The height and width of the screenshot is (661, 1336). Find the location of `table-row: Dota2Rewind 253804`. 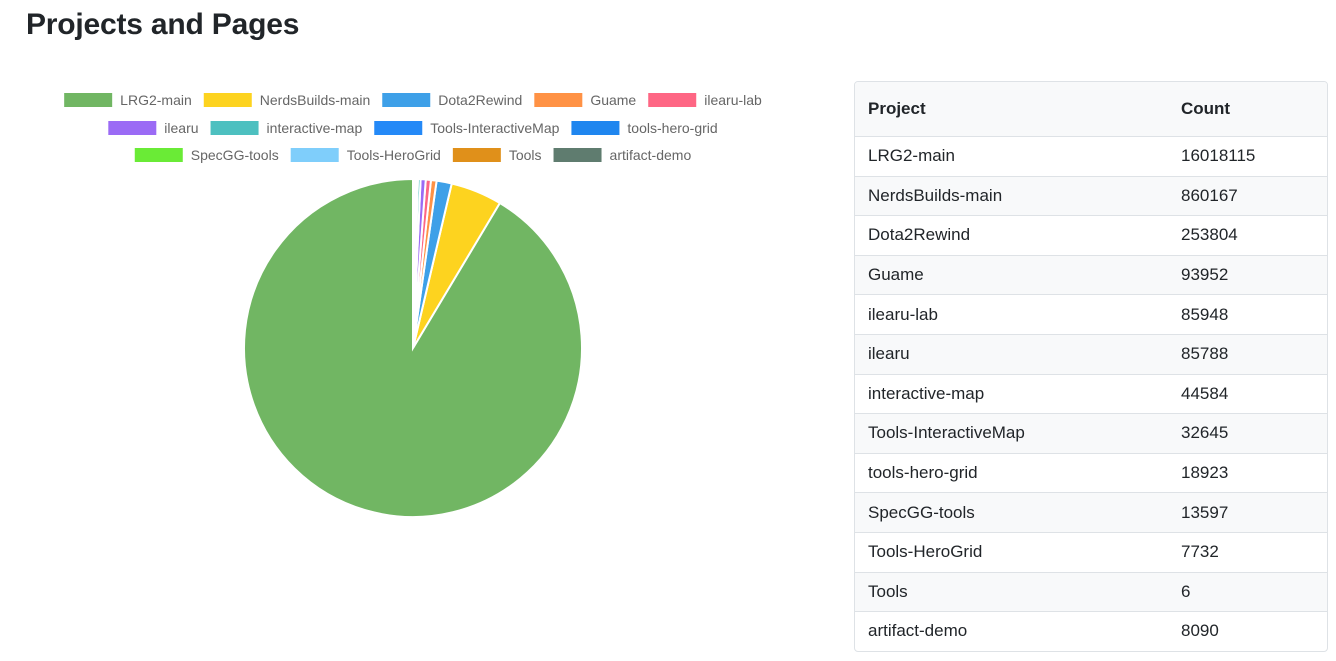

table-row: Dota2Rewind 253804 is located at coordinates (1091, 235).